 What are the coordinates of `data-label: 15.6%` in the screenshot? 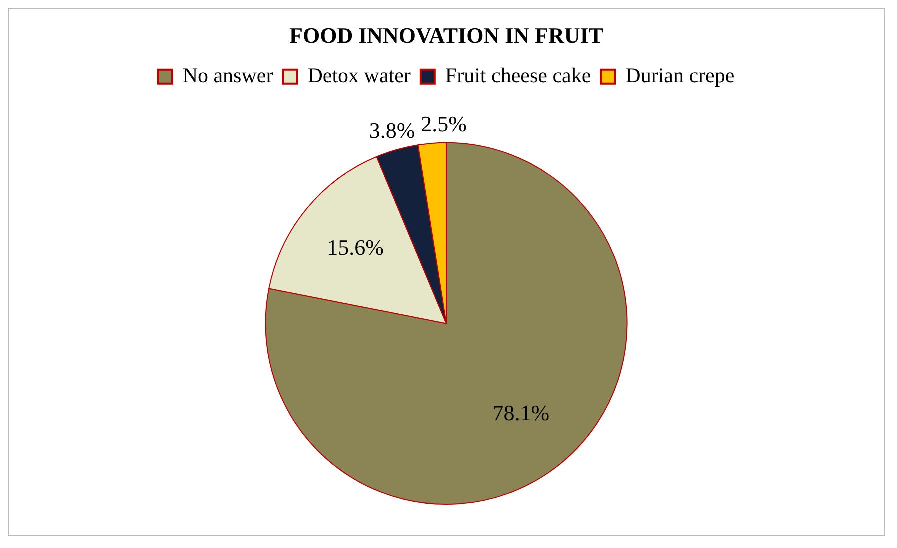 It's located at (355, 247).